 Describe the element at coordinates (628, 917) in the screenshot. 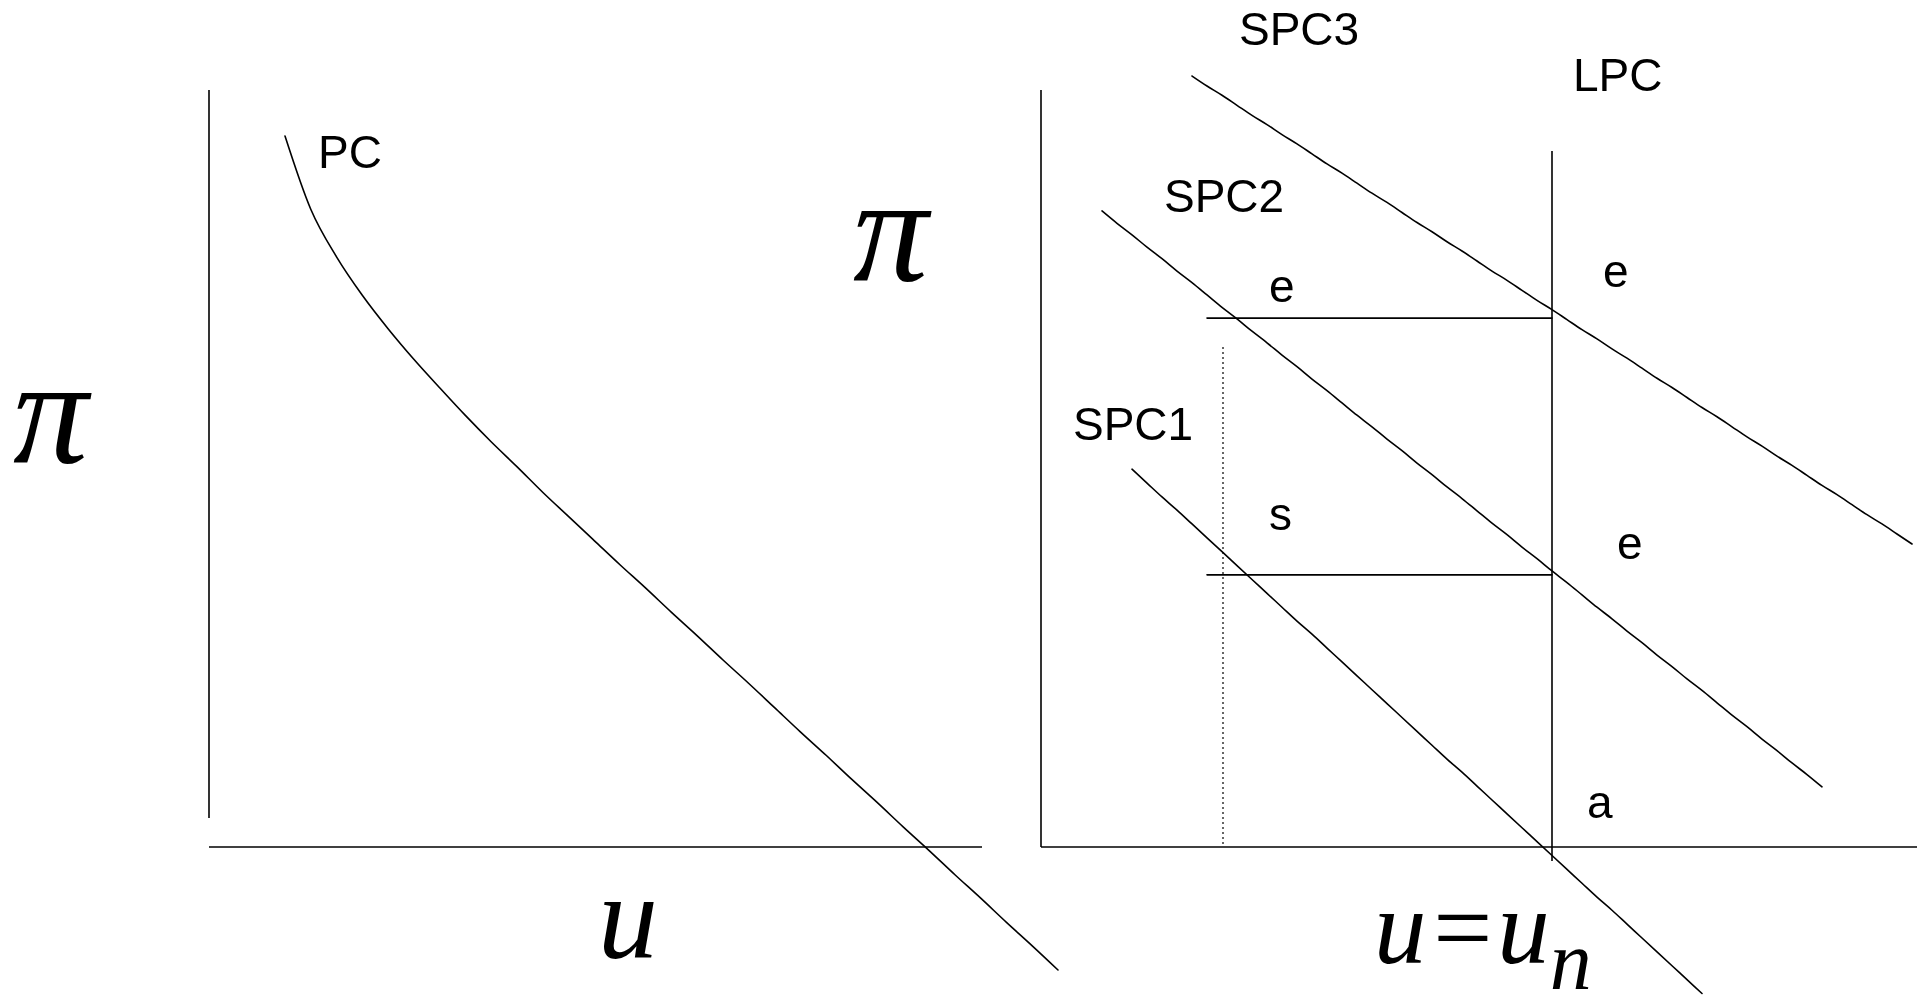

I see `x-axis-title: u` at that location.